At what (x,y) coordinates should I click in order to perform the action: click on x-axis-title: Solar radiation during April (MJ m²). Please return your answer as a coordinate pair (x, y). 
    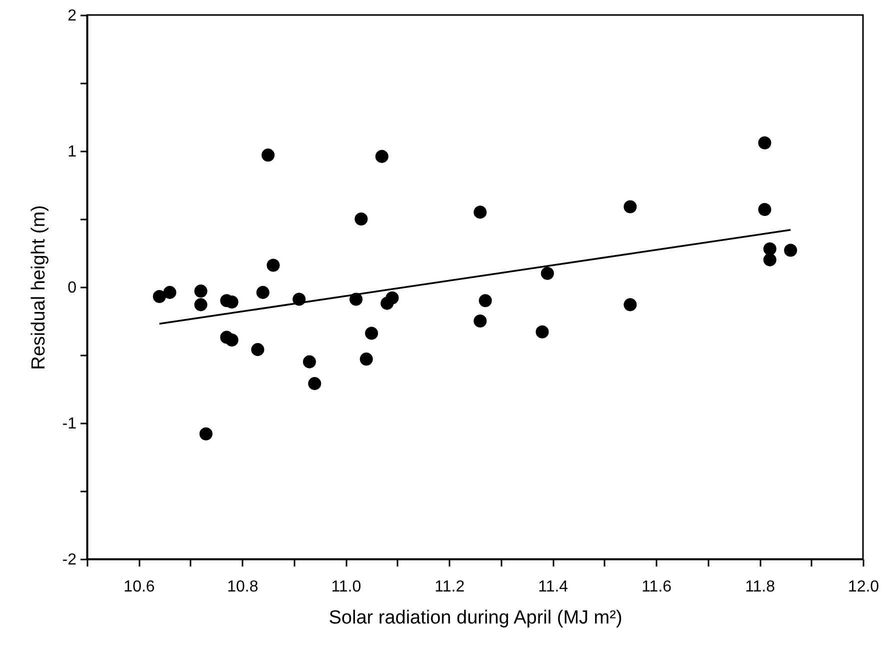
    Looking at the image, I should click on (475, 618).